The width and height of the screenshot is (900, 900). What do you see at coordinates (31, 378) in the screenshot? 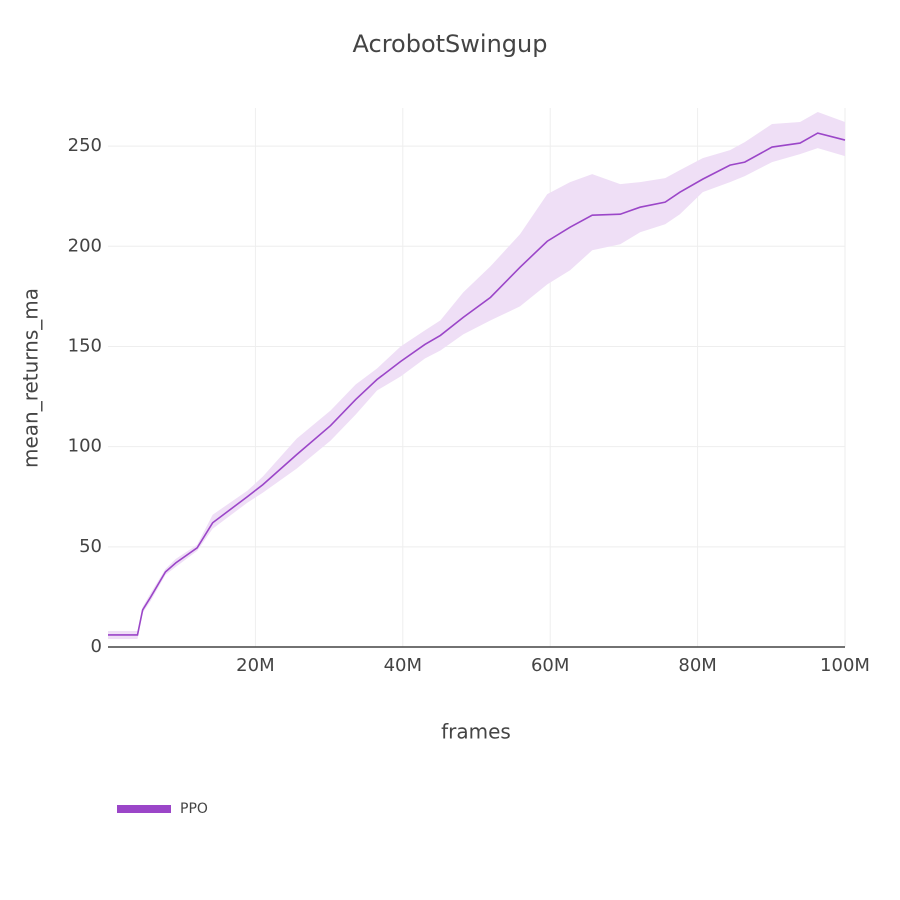
I see `y-axis-title: mean_returns_ma` at bounding box center [31, 378].